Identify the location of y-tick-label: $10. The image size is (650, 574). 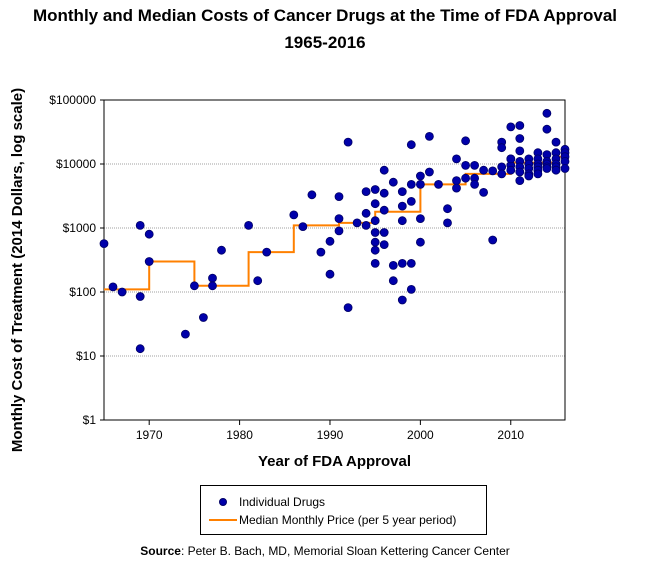
(86, 356).